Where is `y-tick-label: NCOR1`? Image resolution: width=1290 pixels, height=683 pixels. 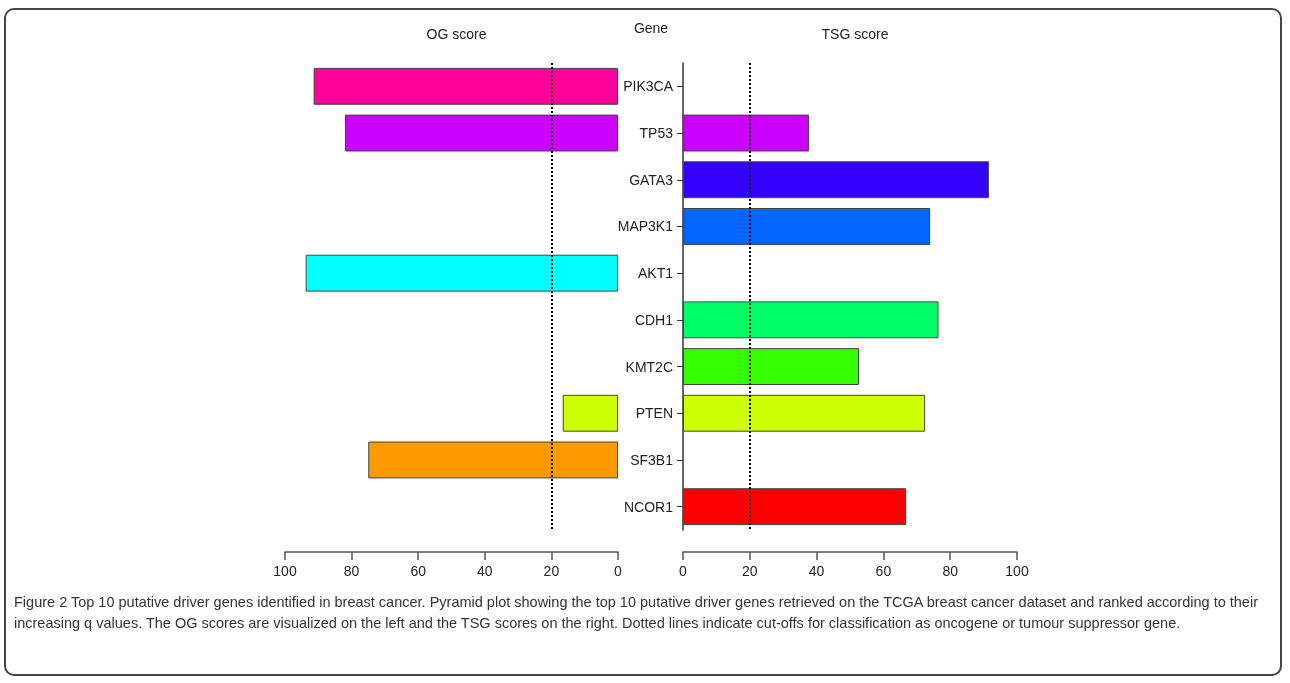
y-tick-label: NCOR1 is located at coordinates (648, 506).